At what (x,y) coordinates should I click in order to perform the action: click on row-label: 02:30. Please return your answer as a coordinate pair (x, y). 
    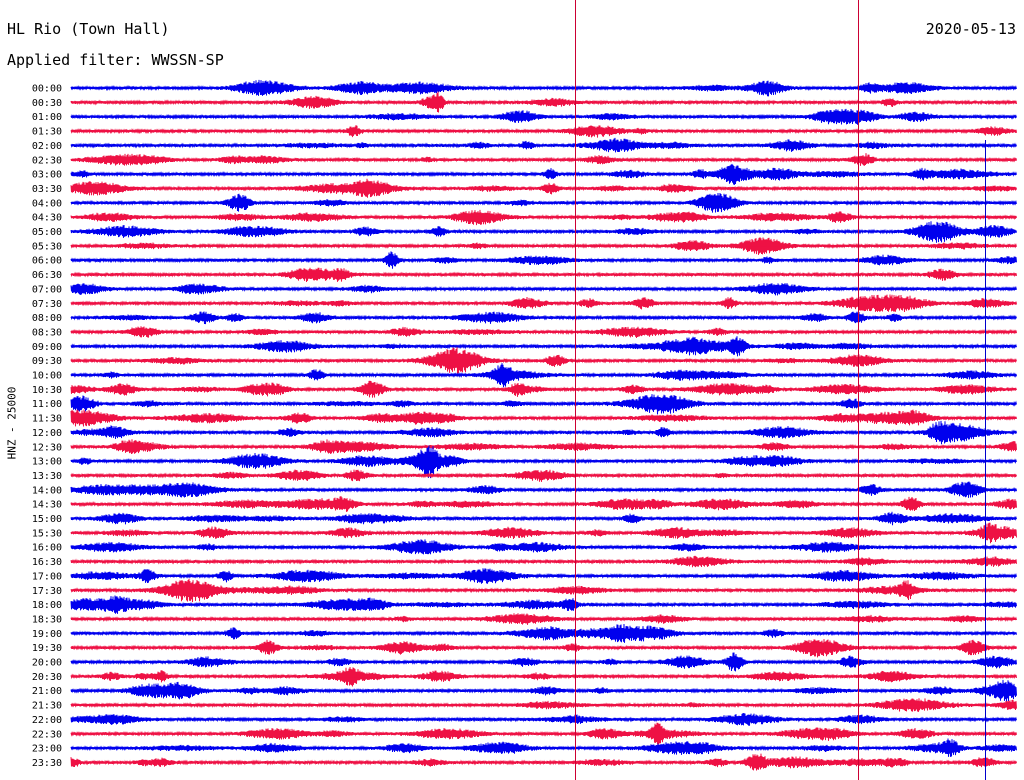
    Looking at the image, I should click on (47, 160).